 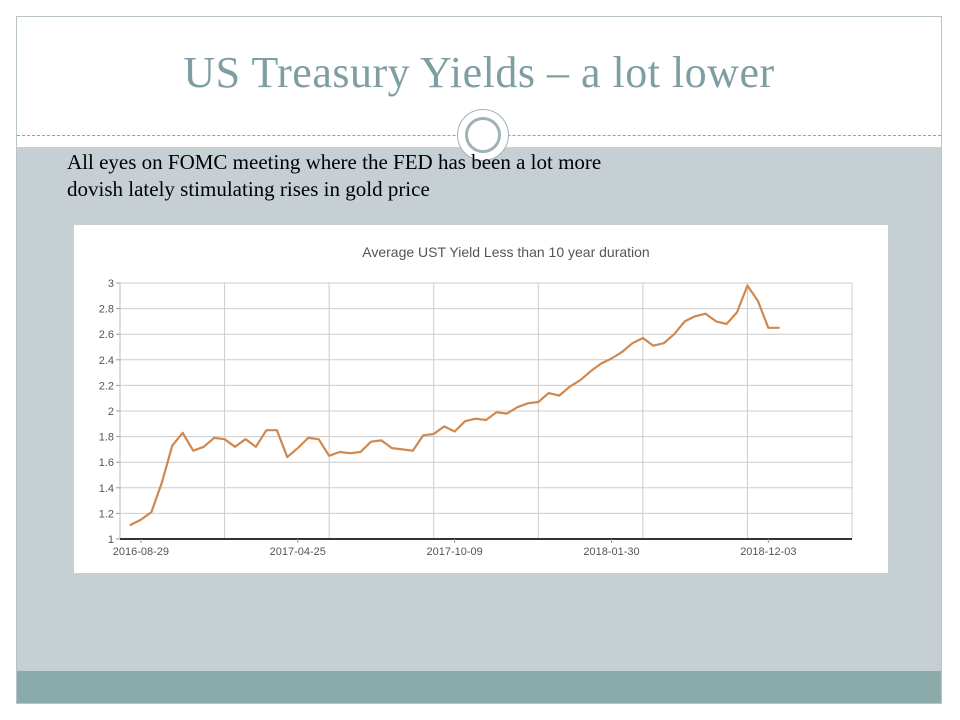 I want to click on x-tick-label: 2018-01-30, so click(x=611, y=552).